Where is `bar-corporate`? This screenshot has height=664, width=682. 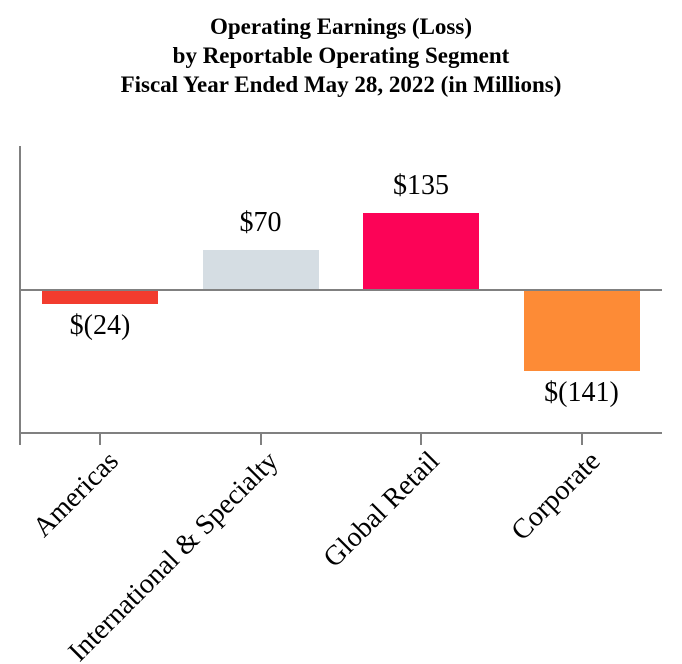 bar-corporate is located at coordinates (581, 330).